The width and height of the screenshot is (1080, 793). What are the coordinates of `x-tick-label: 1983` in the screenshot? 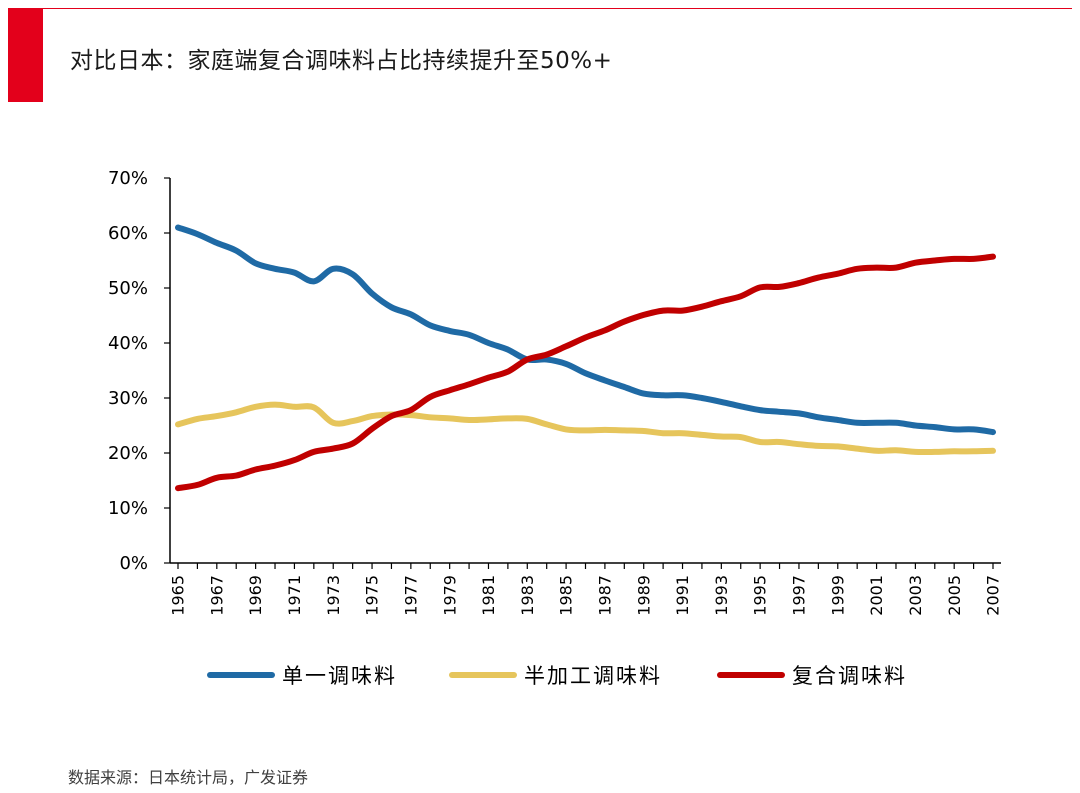 It's located at (527, 595).